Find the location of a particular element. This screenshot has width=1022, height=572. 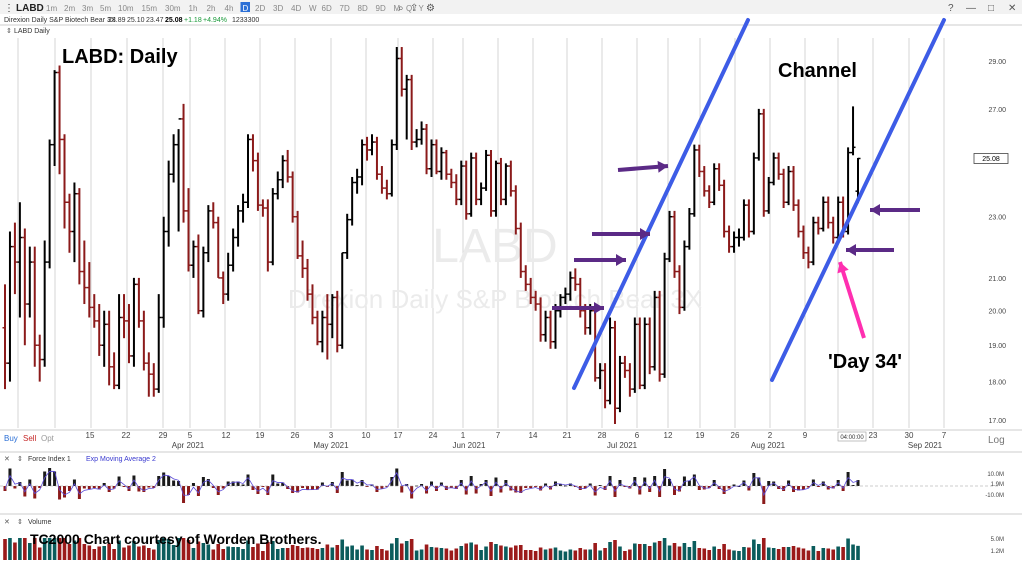

force-pane-close-icon: ✕ is located at coordinates (7, 459).